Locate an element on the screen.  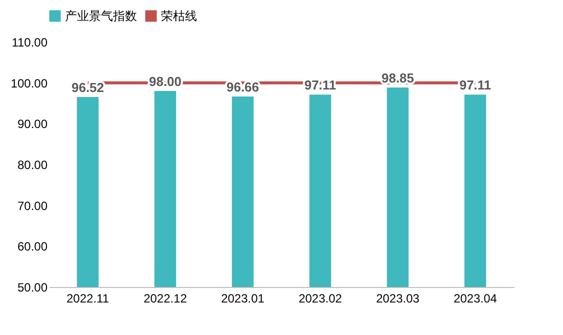
x-tick-label: 2023.01 is located at coordinates (243, 299).